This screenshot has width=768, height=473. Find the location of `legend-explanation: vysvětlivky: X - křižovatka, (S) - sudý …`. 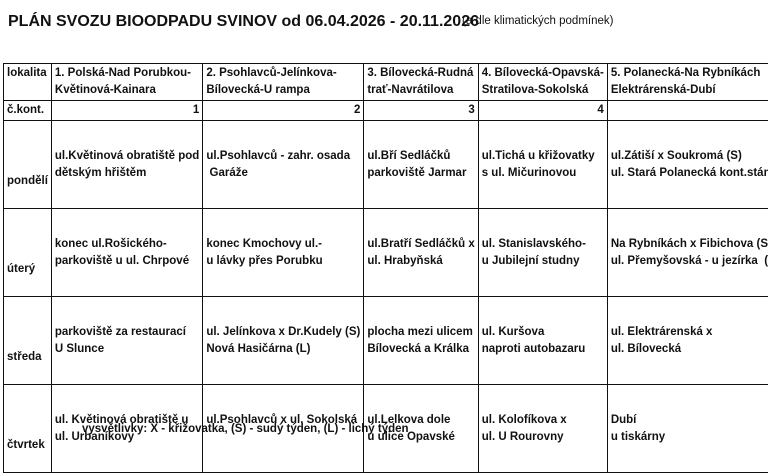

legend-explanation: vysvětlivky: X - křižovatka, (S) - sudý … is located at coordinates (245, 429).